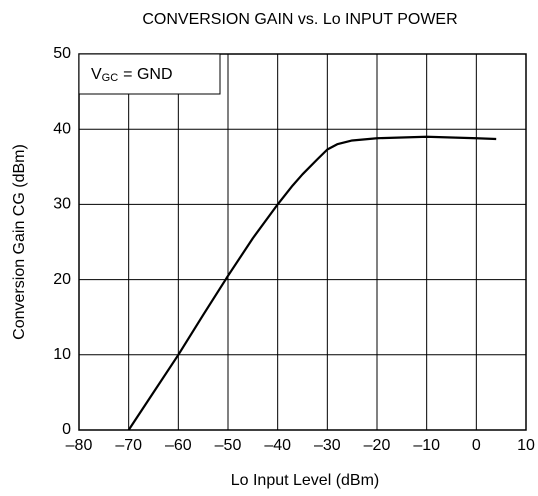 The width and height of the screenshot is (538, 496). What do you see at coordinates (62, 128) in the screenshot?
I see `y-tick-label: 40` at bounding box center [62, 128].